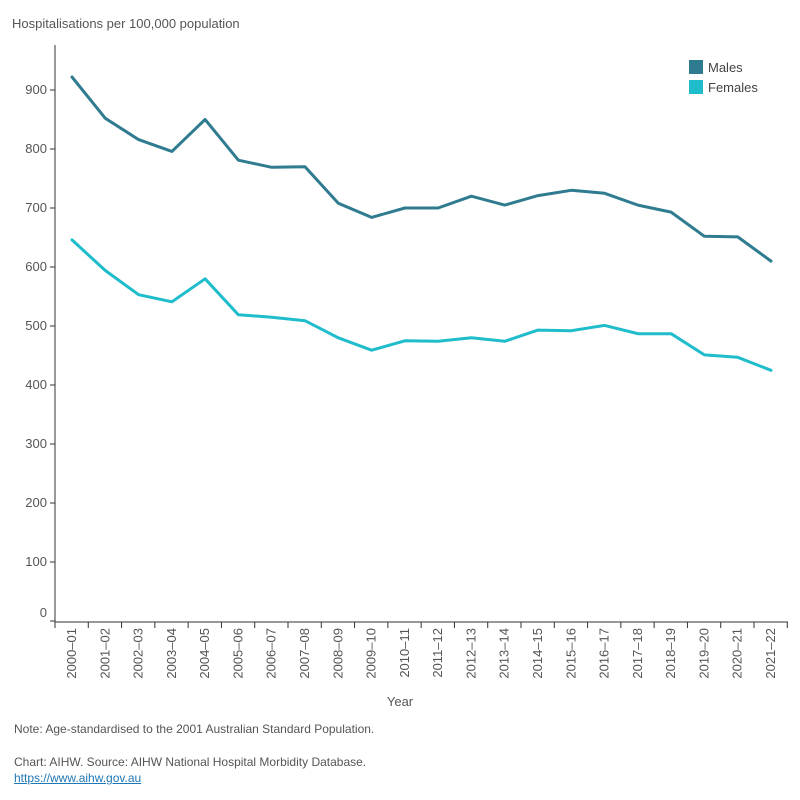  What do you see at coordinates (204, 653) in the screenshot?
I see `x-tick-label: 2004–05` at bounding box center [204, 653].